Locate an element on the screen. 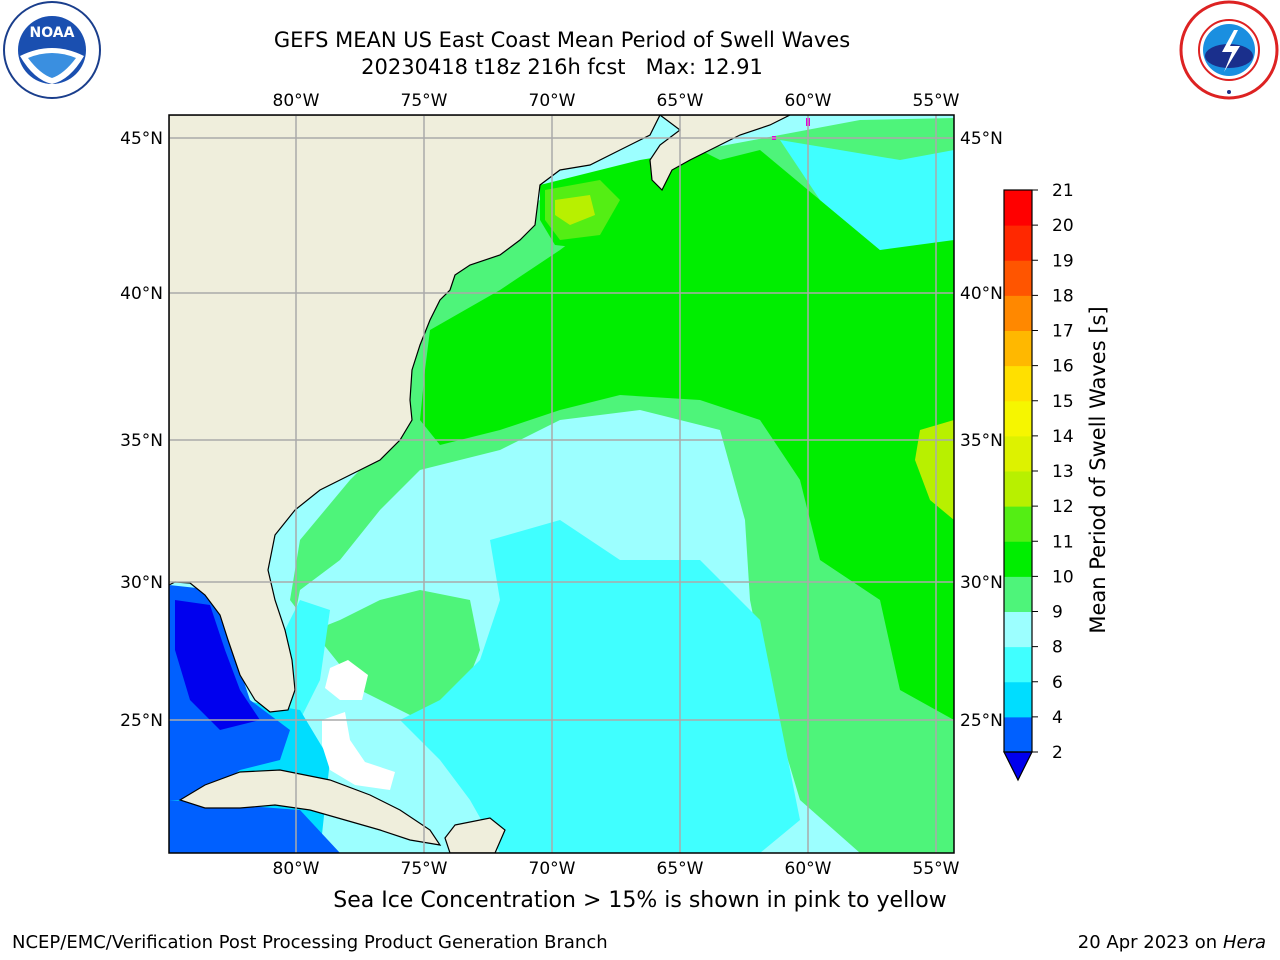 This screenshot has height=960, width=1280. colorbar-tick-label: 21 is located at coordinates (1063, 191).